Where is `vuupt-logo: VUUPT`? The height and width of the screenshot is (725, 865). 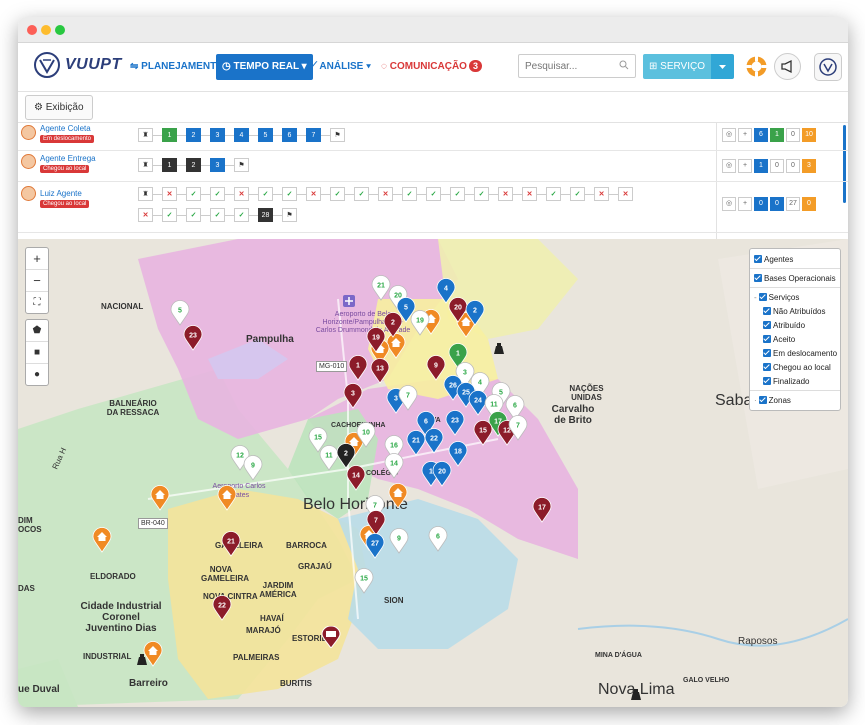 vuupt-logo: VUUPT is located at coordinates (77, 65).